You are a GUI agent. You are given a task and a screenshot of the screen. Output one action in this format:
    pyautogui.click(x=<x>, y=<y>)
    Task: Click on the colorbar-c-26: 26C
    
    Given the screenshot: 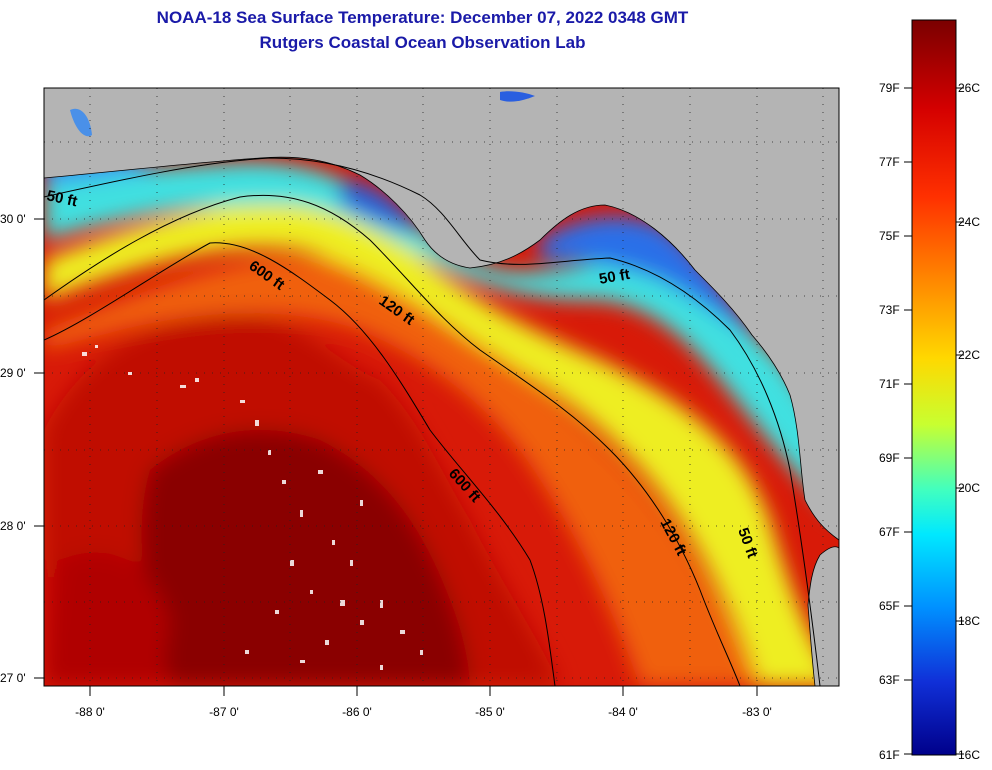 What is the action you would take?
    pyautogui.click(x=969, y=88)
    